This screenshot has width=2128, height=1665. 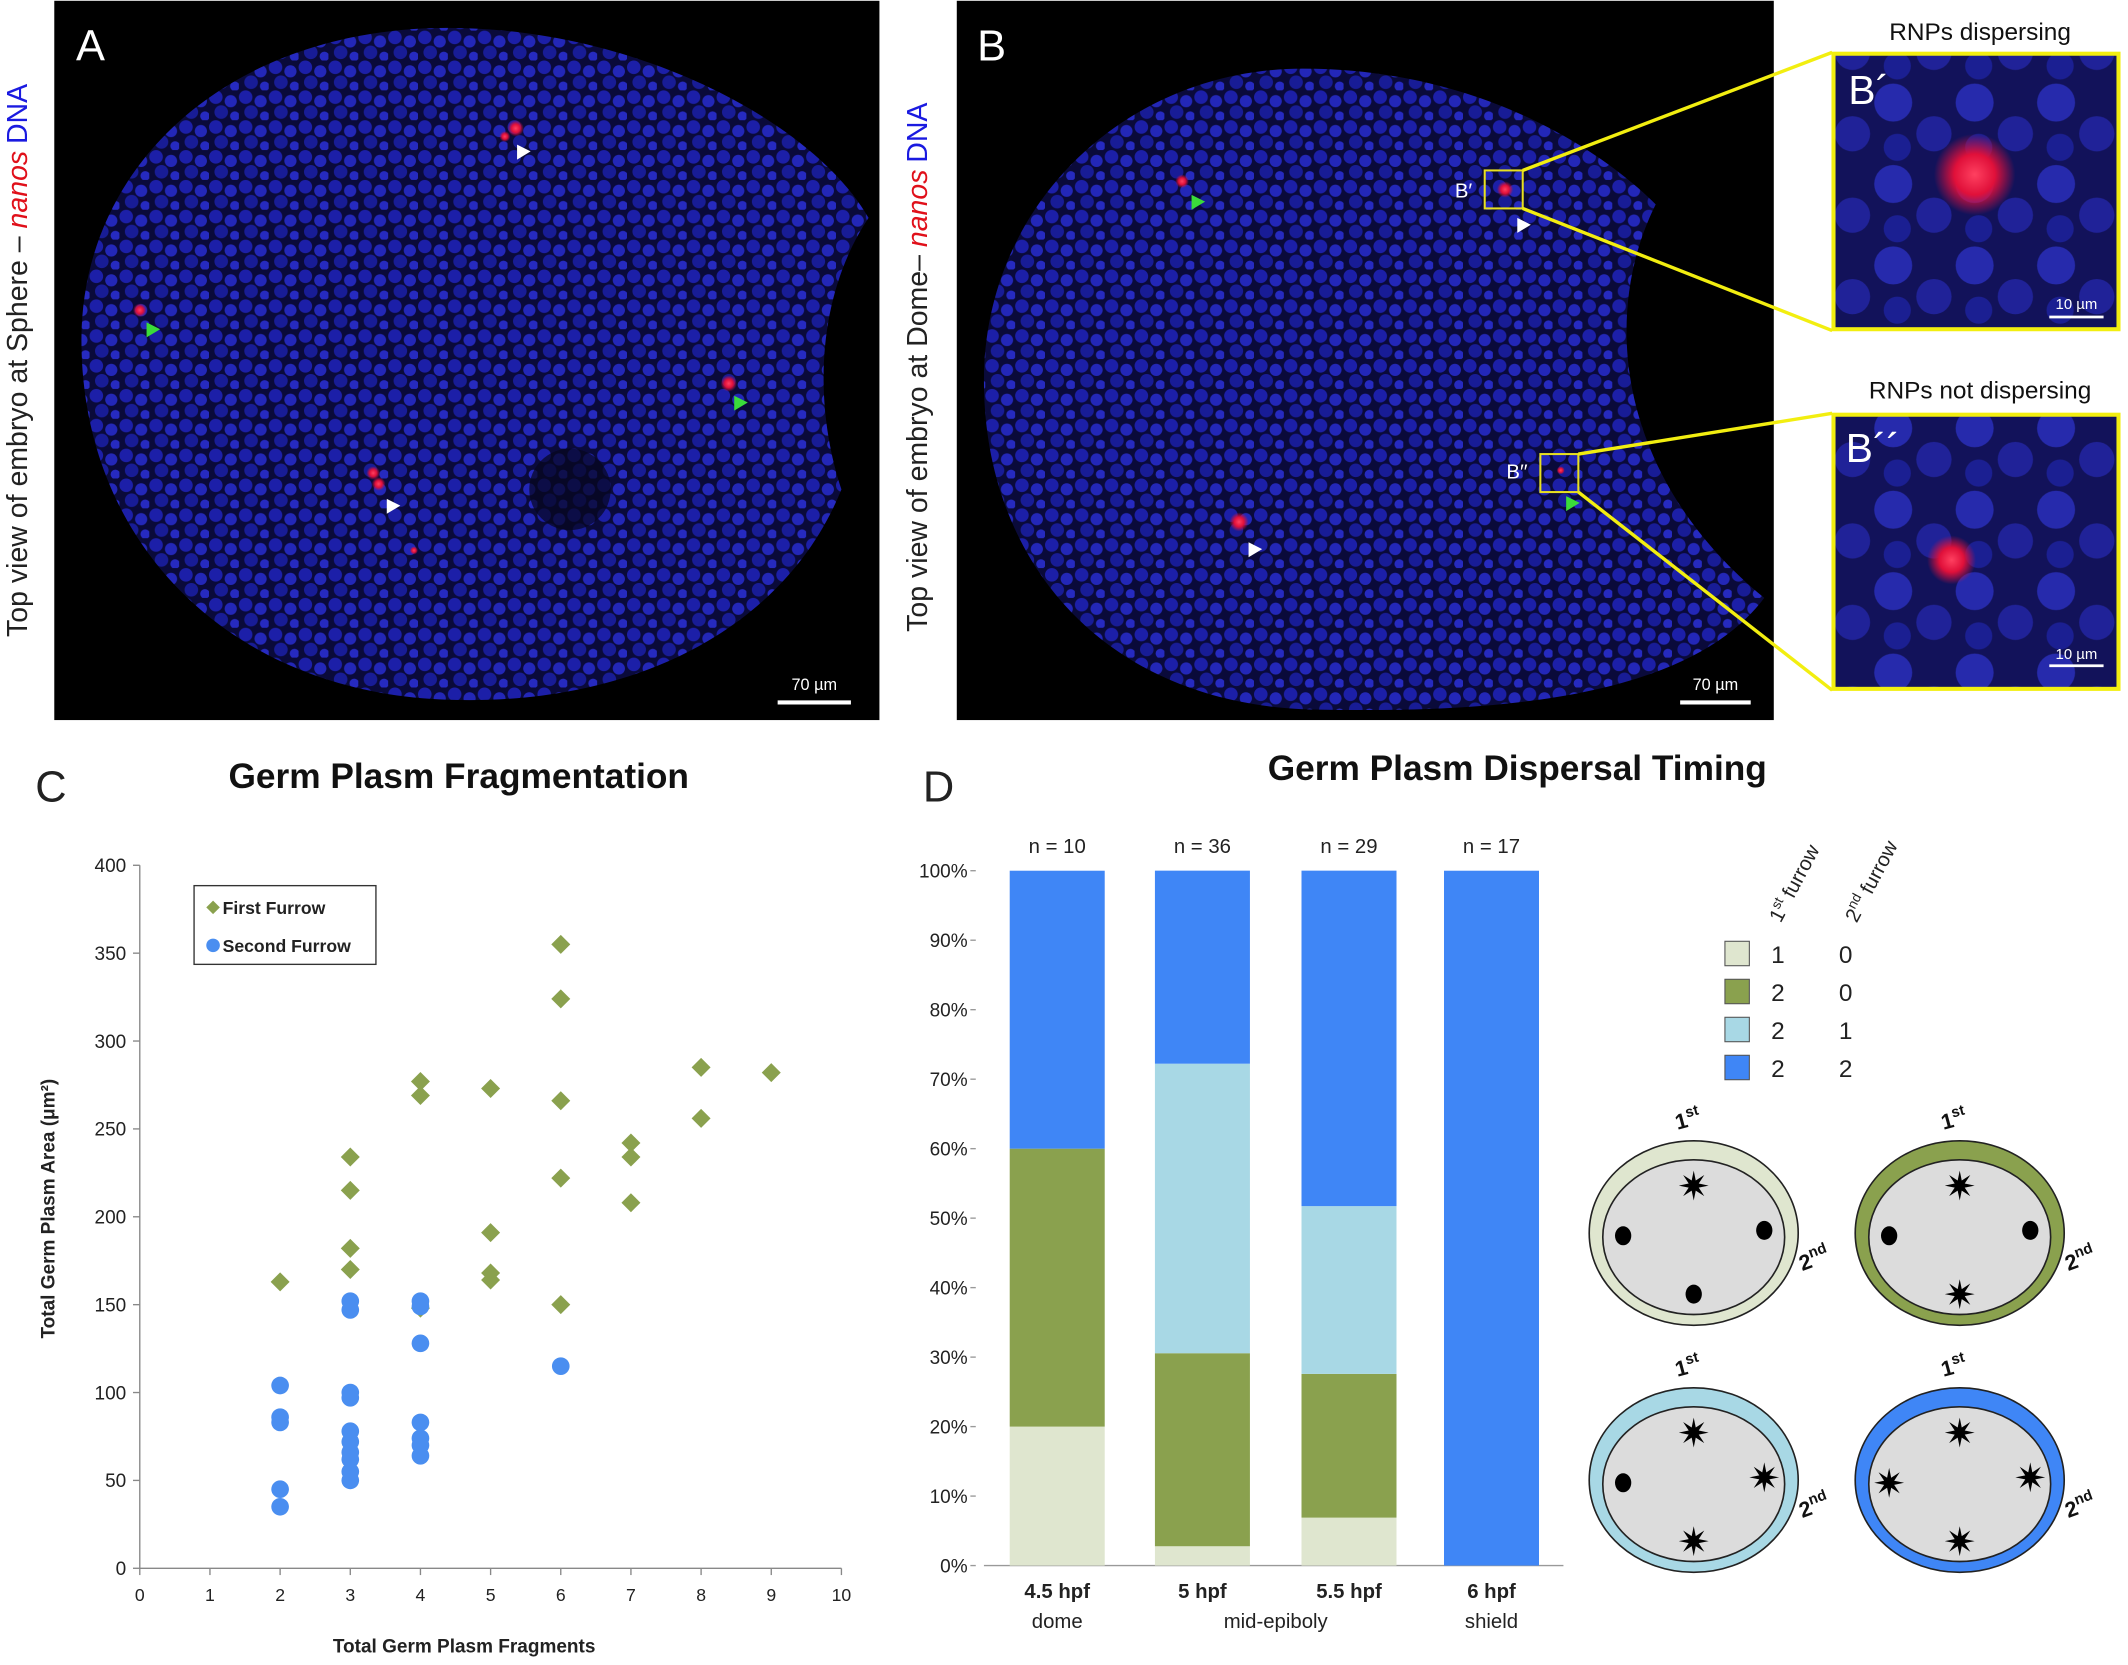 I want to click on stage-label: dome, so click(x=1057, y=1622).